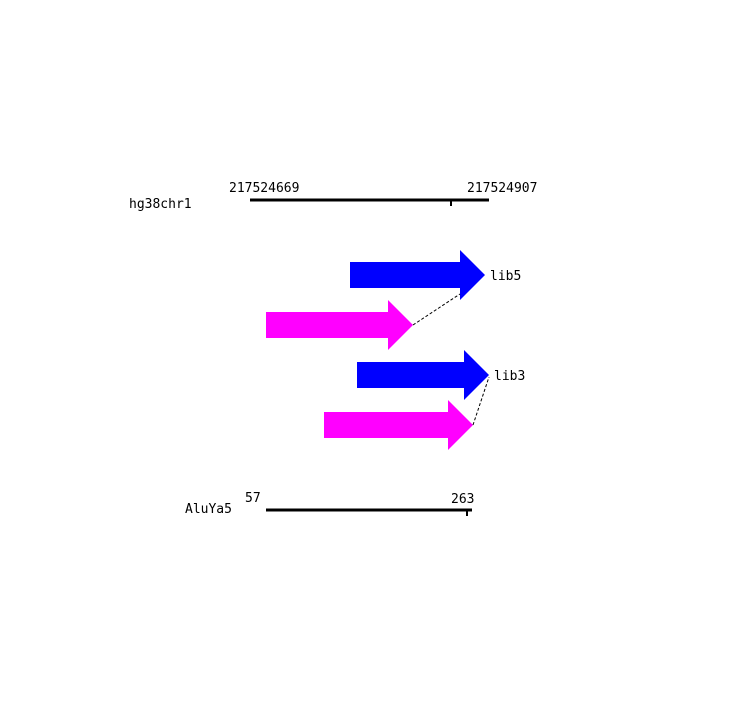  What do you see at coordinates (160, 204) in the screenshot?
I see `genome-track-name: hg38chr1` at bounding box center [160, 204].